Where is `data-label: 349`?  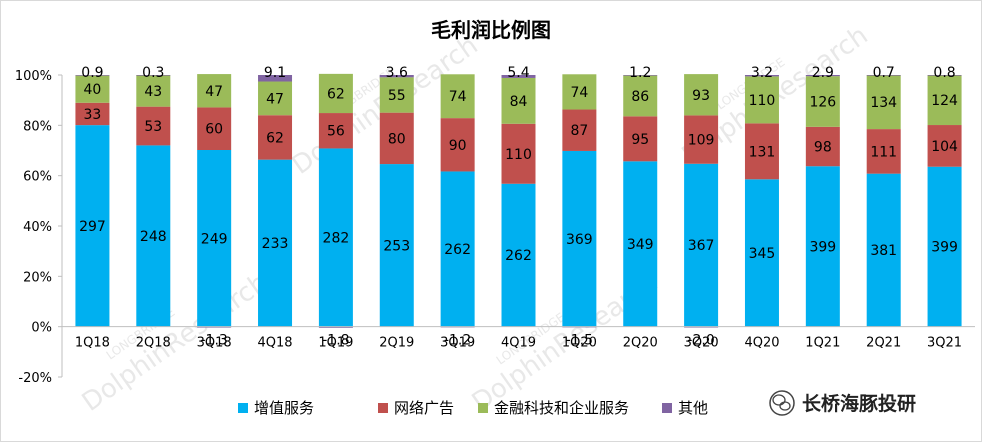 data-label: 349 is located at coordinates (640, 245).